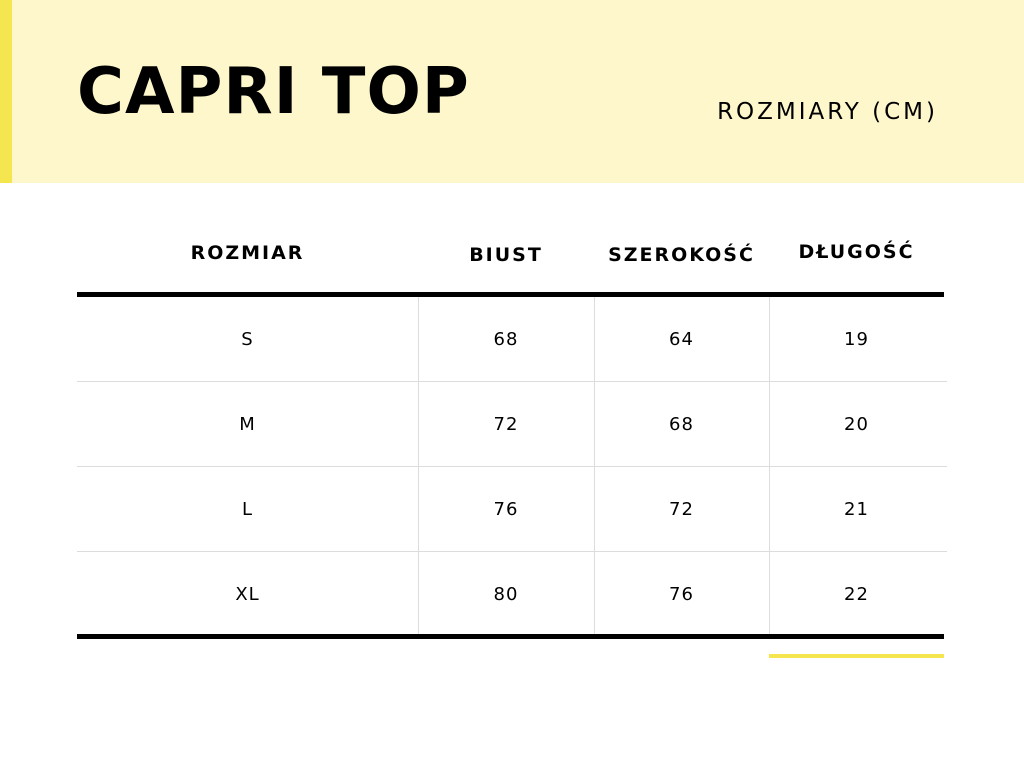 The width and height of the screenshot is (1024, 768). Describe the element at coordinates (506, 255) in the screenshot. I see `column-header-bust: BIUST` at that location.